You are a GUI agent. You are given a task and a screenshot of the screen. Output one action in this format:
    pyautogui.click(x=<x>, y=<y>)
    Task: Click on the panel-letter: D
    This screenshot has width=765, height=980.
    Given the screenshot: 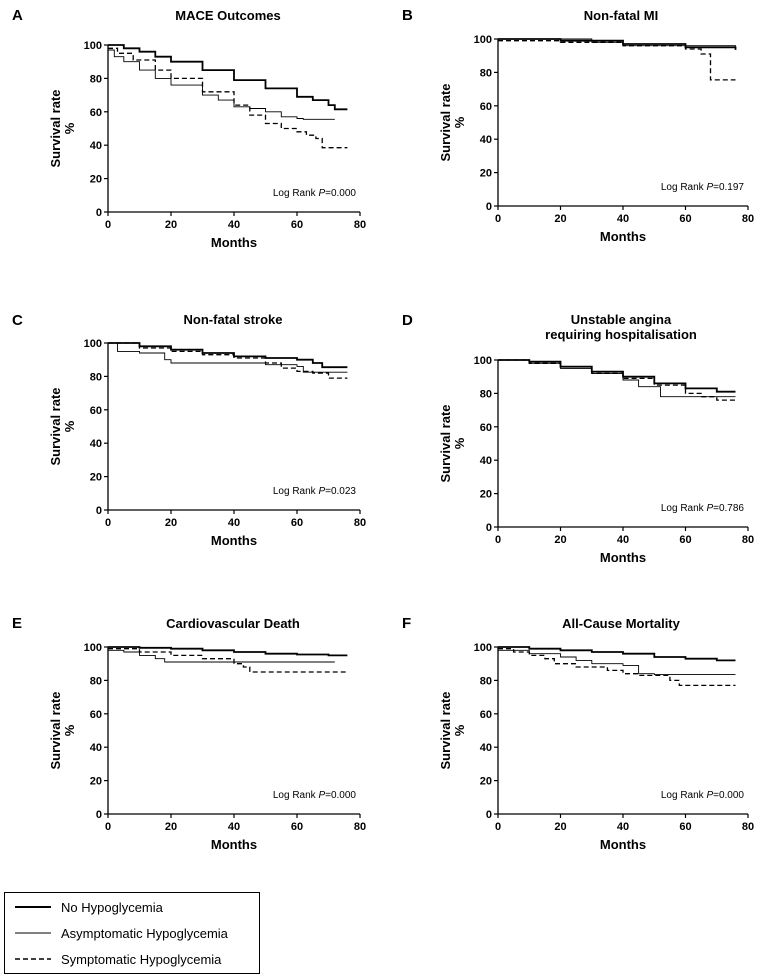 What is the action you would take?
    pyautogui.click(x=407, y=320)
    